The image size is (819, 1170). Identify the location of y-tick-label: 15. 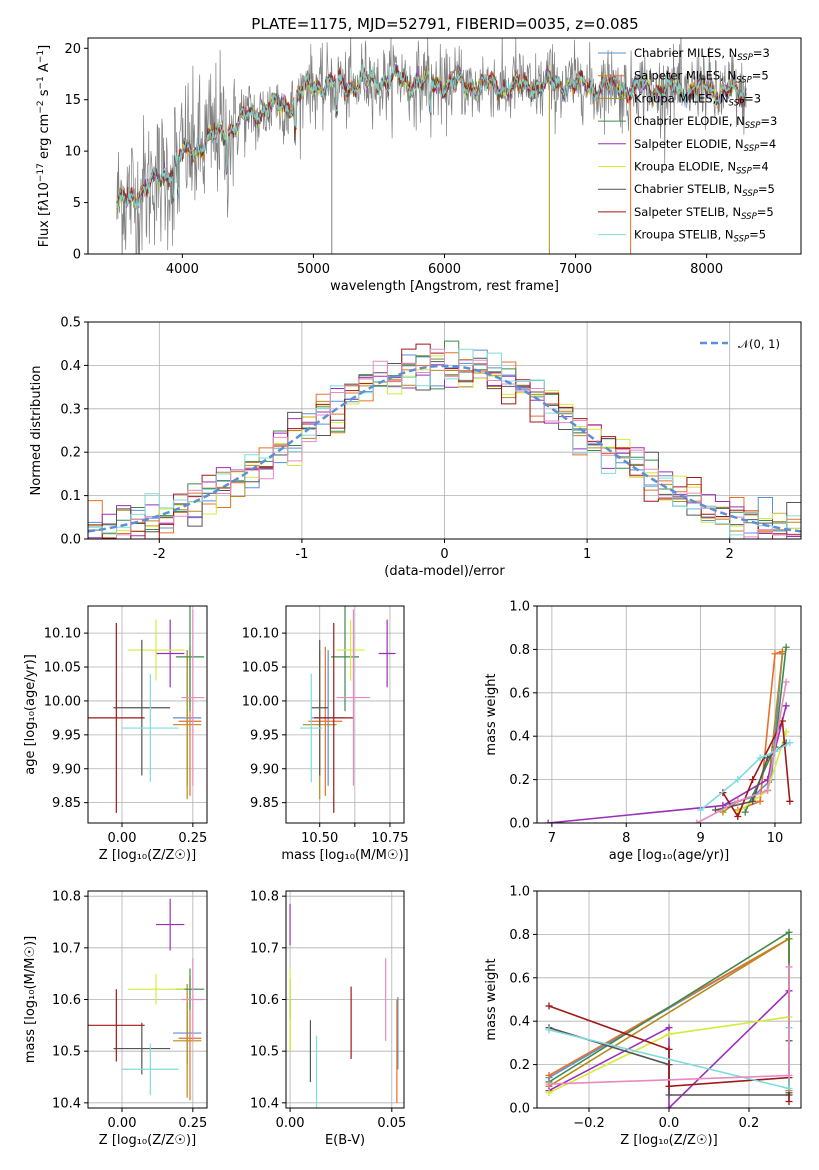
(72, 100).